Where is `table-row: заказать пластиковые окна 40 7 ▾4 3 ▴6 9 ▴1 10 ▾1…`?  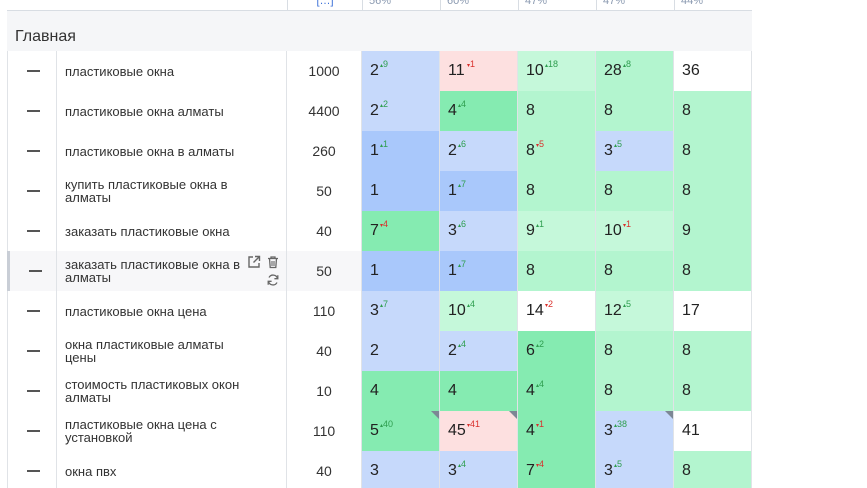 table-row: заказать пластиковые окна 40 7 ▾4 3 ▴6 9 ▴1 10 ▾1… is located at coordinates (379, 231).